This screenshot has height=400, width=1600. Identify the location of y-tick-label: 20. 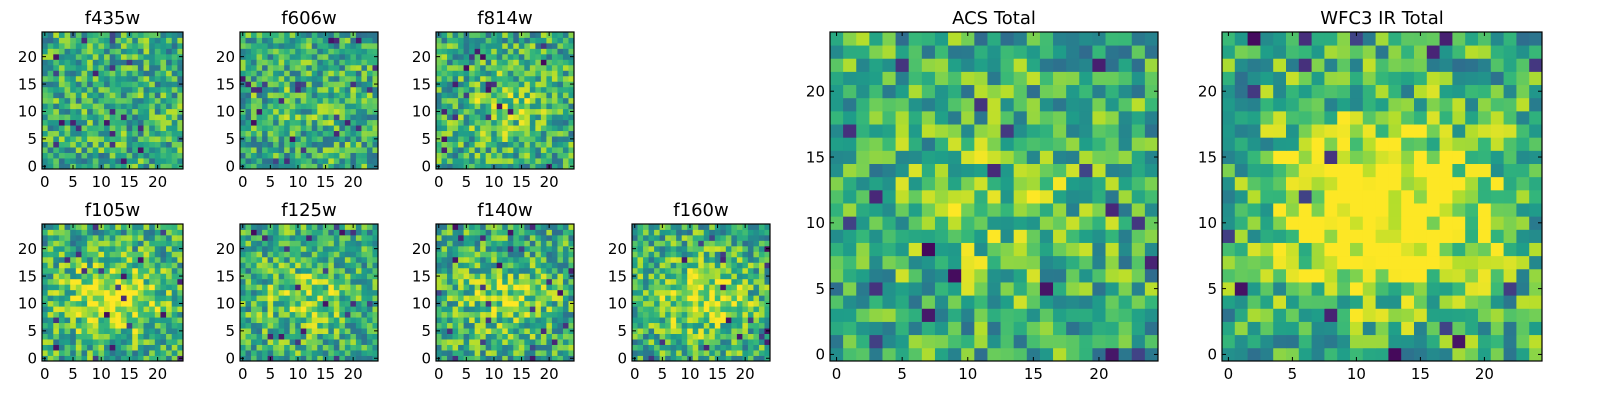
(27, 57).